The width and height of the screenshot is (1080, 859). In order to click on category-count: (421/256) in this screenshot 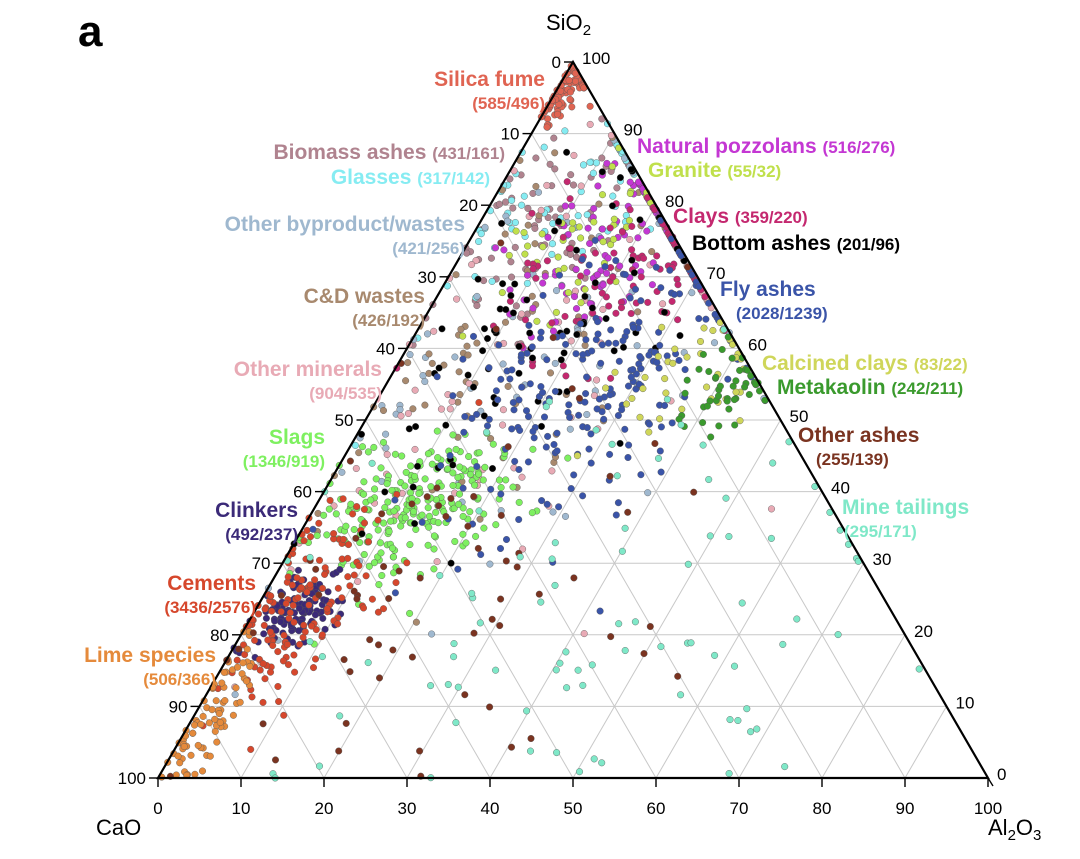, I will do `click(428, 248)`.